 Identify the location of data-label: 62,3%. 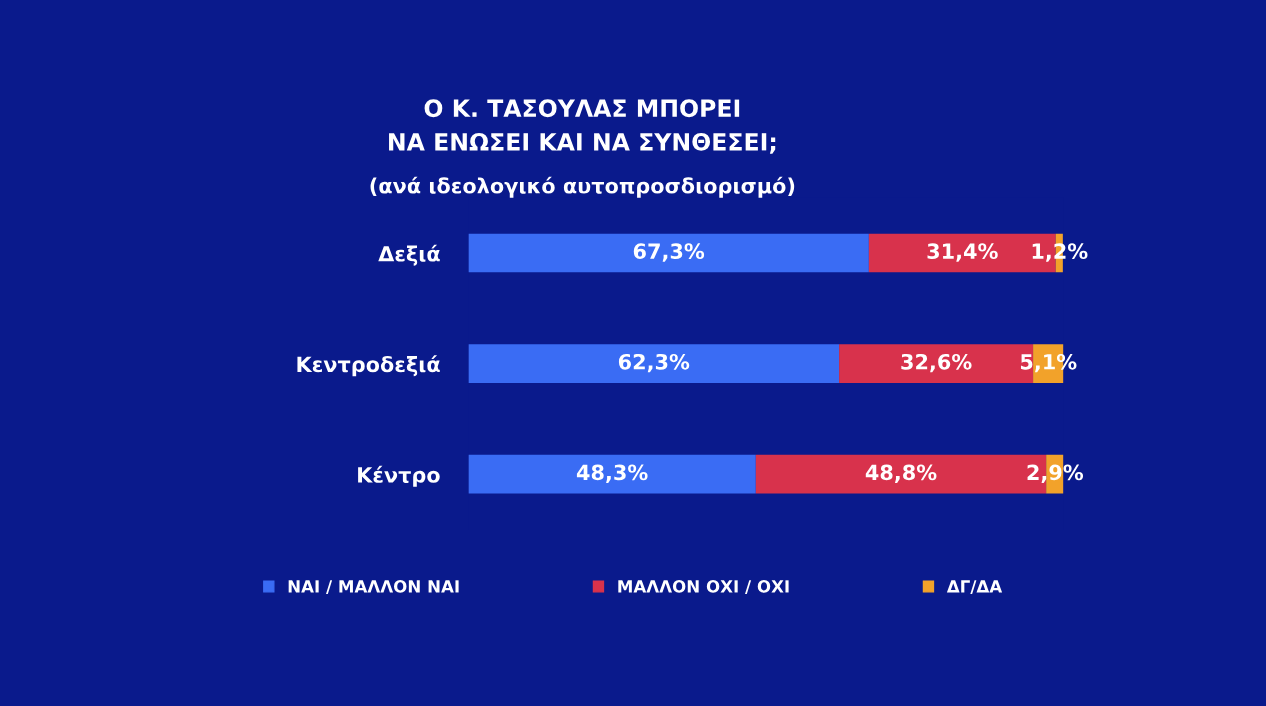
(654, 363).